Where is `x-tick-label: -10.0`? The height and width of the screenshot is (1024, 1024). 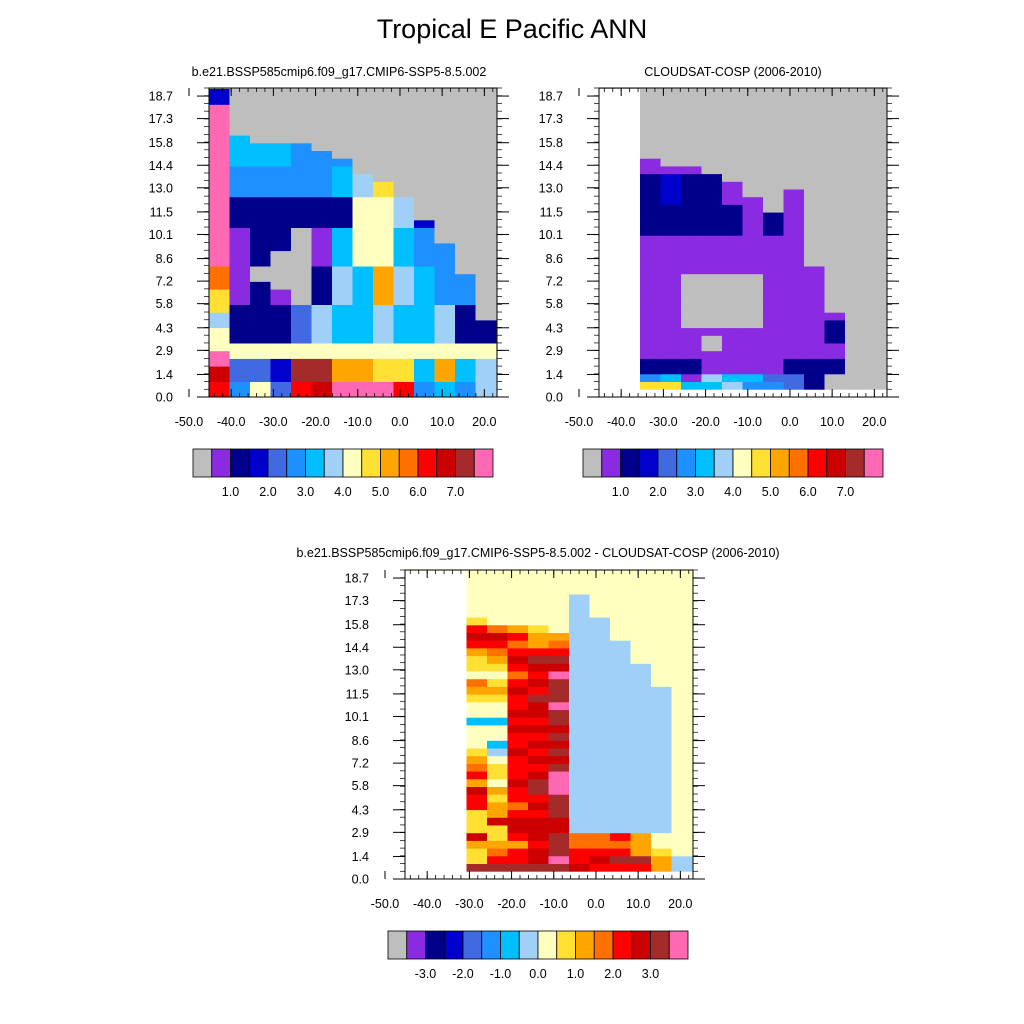 x-tick-label: -10.0 is located at coordinates (554, 904).